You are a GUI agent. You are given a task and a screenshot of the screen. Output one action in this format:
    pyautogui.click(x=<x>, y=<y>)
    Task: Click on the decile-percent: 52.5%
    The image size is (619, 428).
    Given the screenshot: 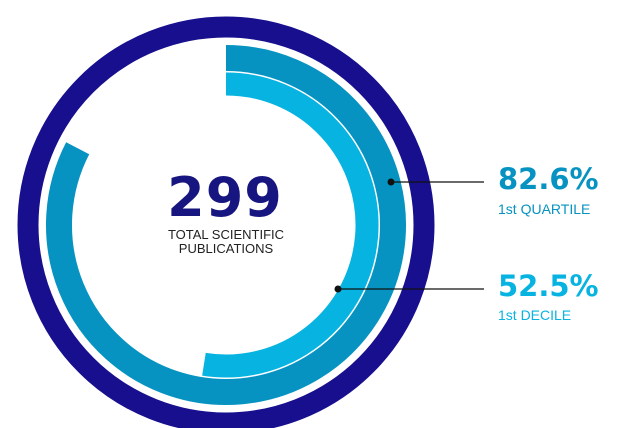 What is the action you would take?
    pyautogui.click(x=548, y=286)
    